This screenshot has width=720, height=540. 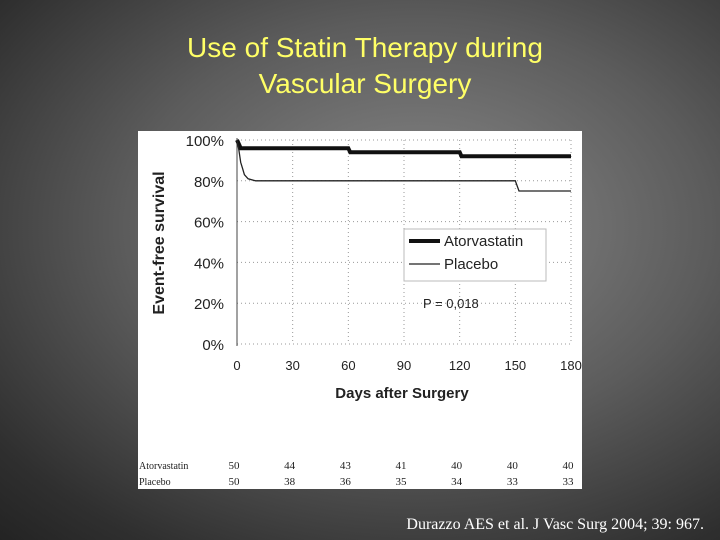 I want to click on legend: Atorvastatin Placebo, so click(x=475, y=255).